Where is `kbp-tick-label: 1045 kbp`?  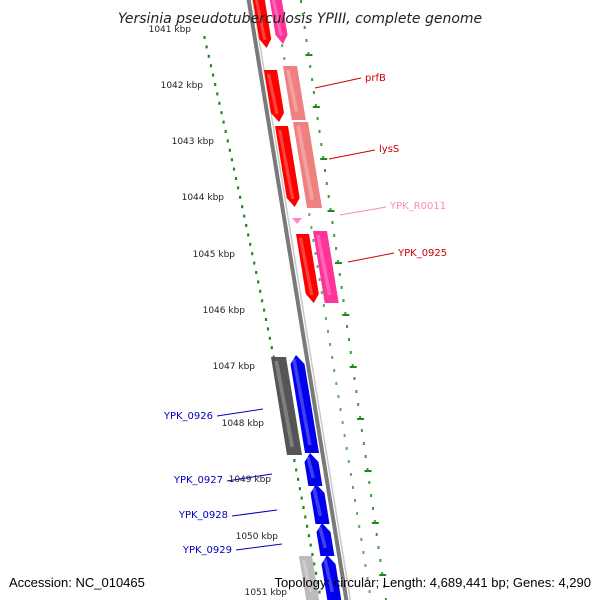
kbp-tick-label: 1045 kbp is located at coordinates (214, 255).